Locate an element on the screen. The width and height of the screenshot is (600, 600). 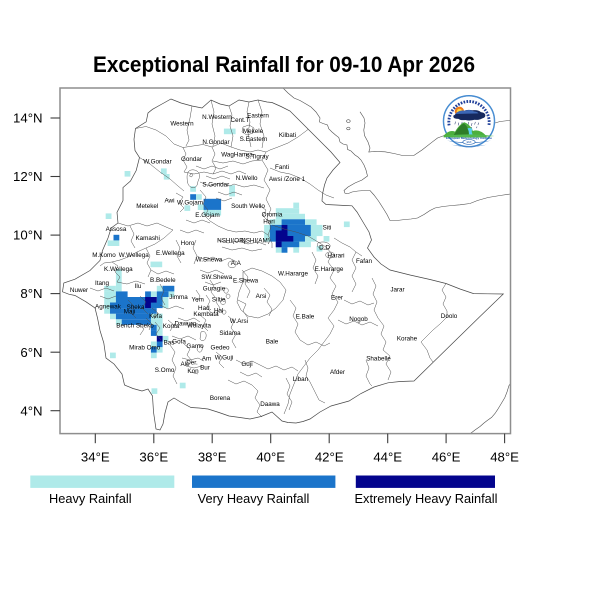
svg-text: 14°N is located at coordinates (27, 118).